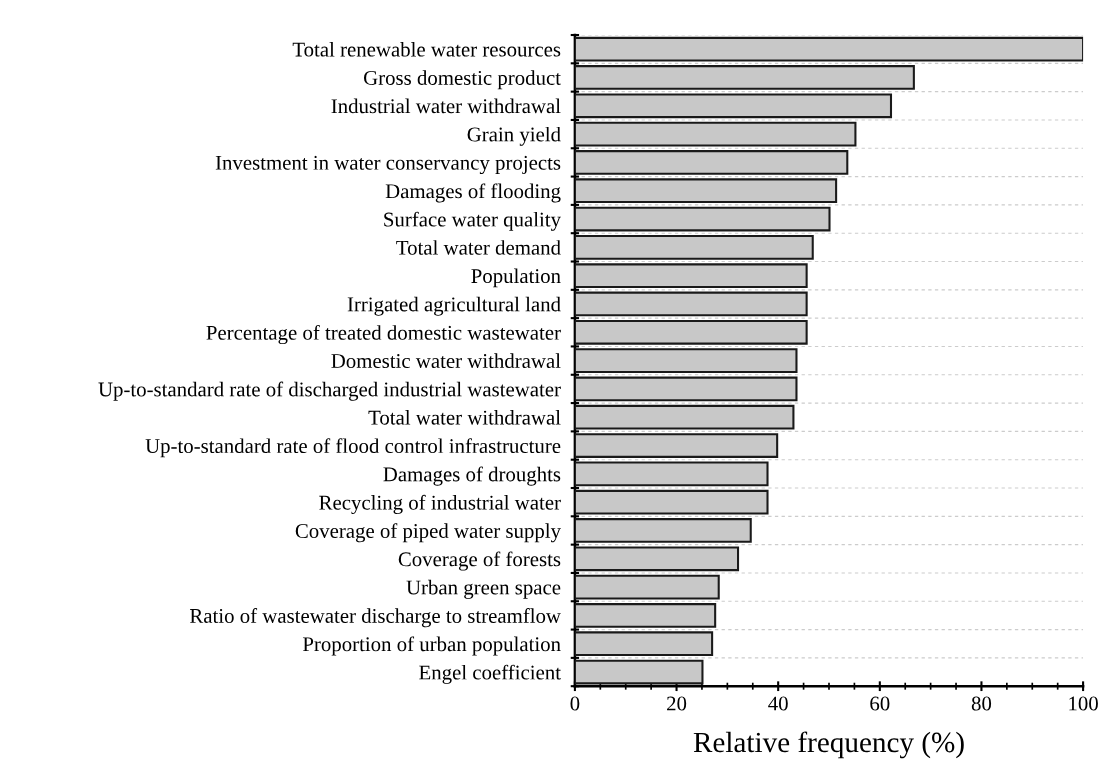 This screenshot has height=778, width=1112. Describe the element at coordinates (446, 106) in the screenshot. I see `y-tick-label: Industrial water withdrawal` at that location.